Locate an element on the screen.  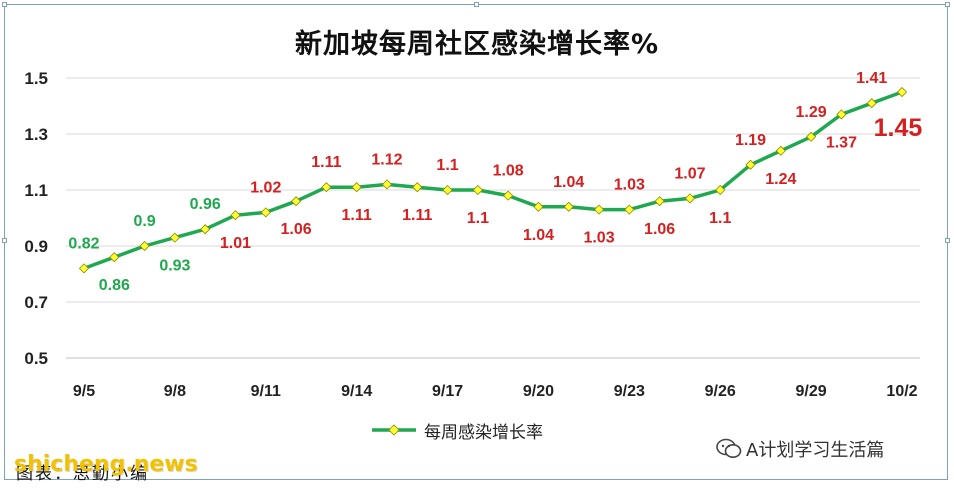
resize-handle-middle-left is located at coordinates (4, 240).